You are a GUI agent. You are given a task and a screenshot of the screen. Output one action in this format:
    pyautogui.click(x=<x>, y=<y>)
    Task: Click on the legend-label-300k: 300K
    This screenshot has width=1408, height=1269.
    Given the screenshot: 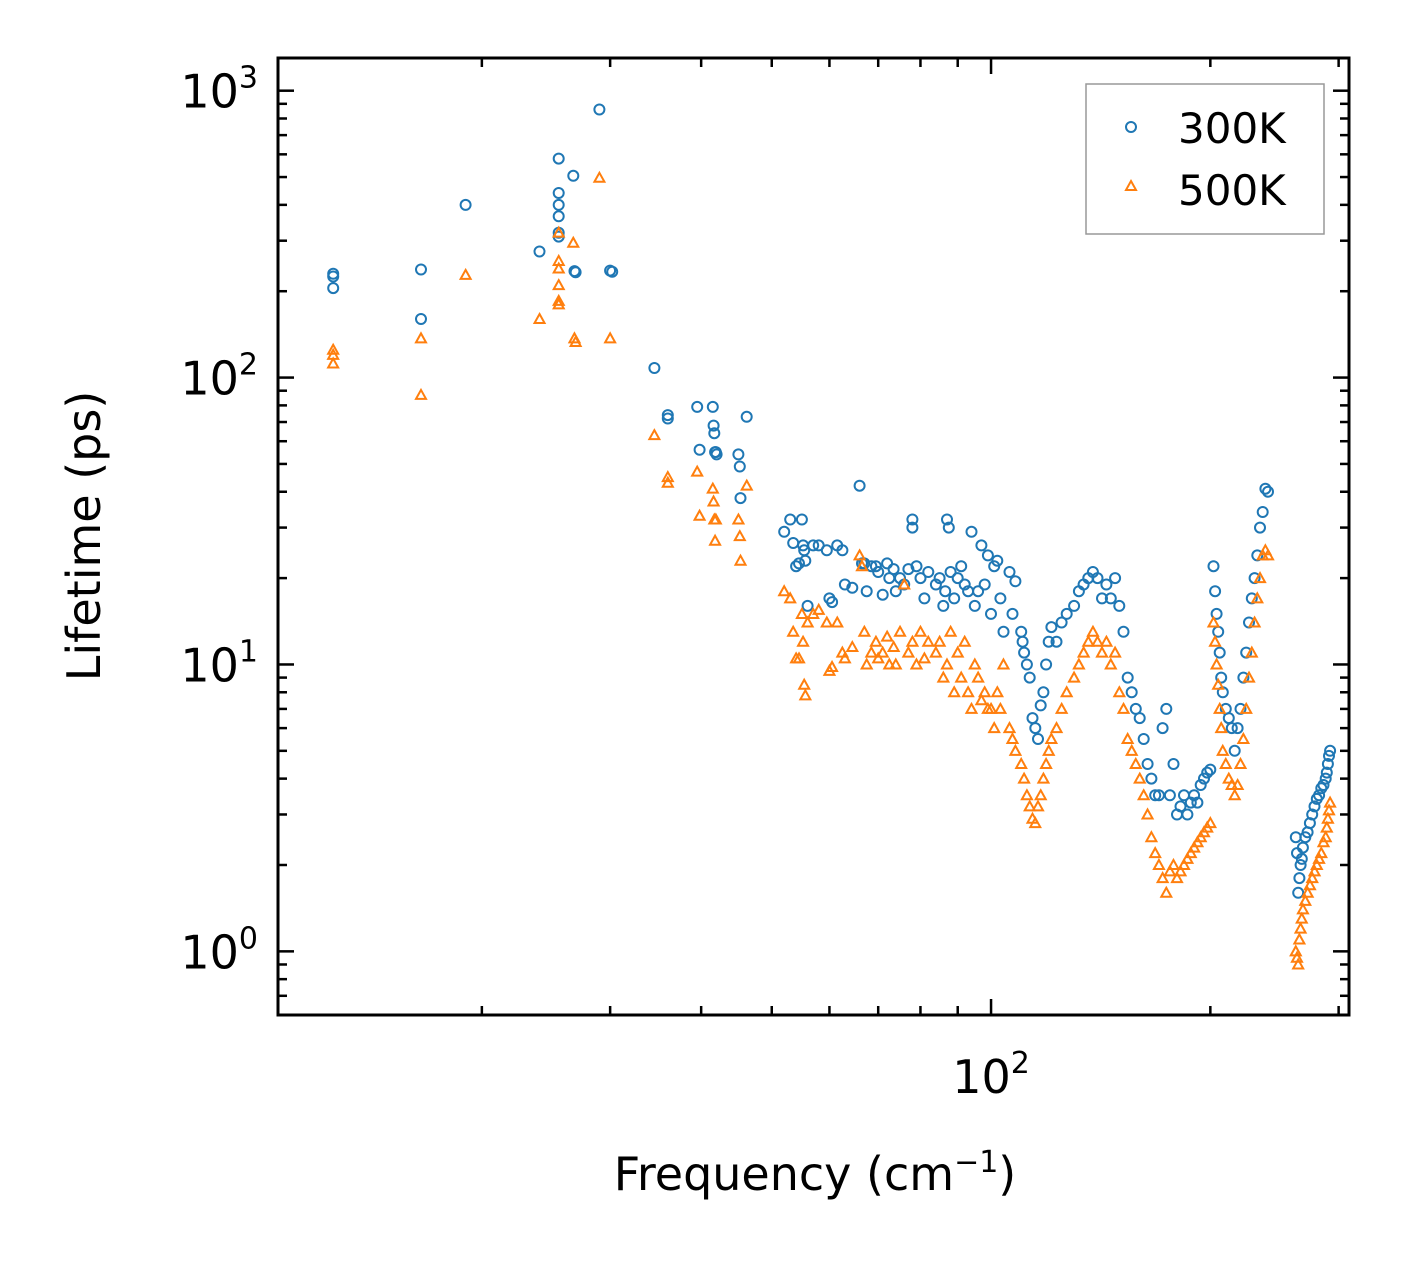 What is the action you would take?
    pyautogui.click(x=1232, y=128)
    